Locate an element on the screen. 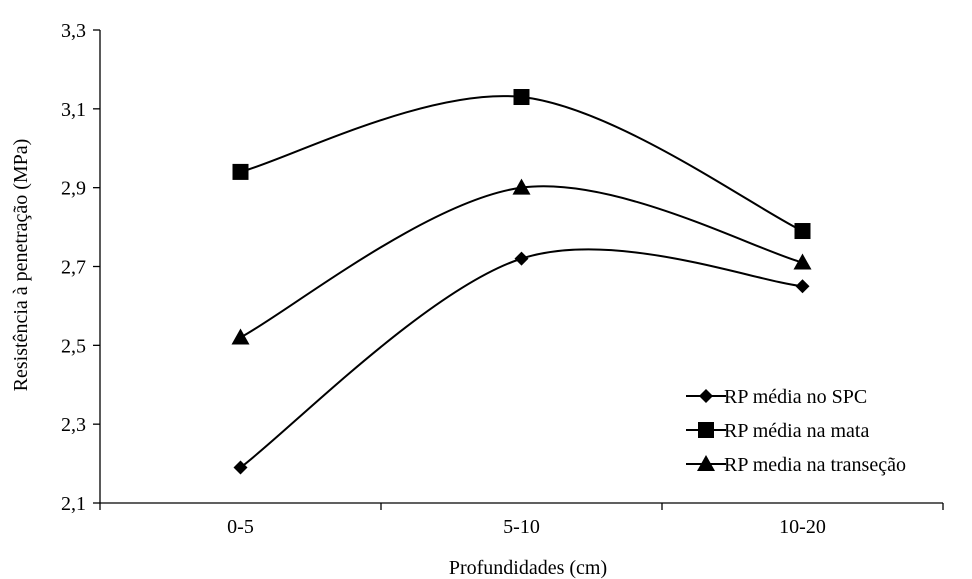  x-tick-label: 10-20 is located at coordinates (802, 527).